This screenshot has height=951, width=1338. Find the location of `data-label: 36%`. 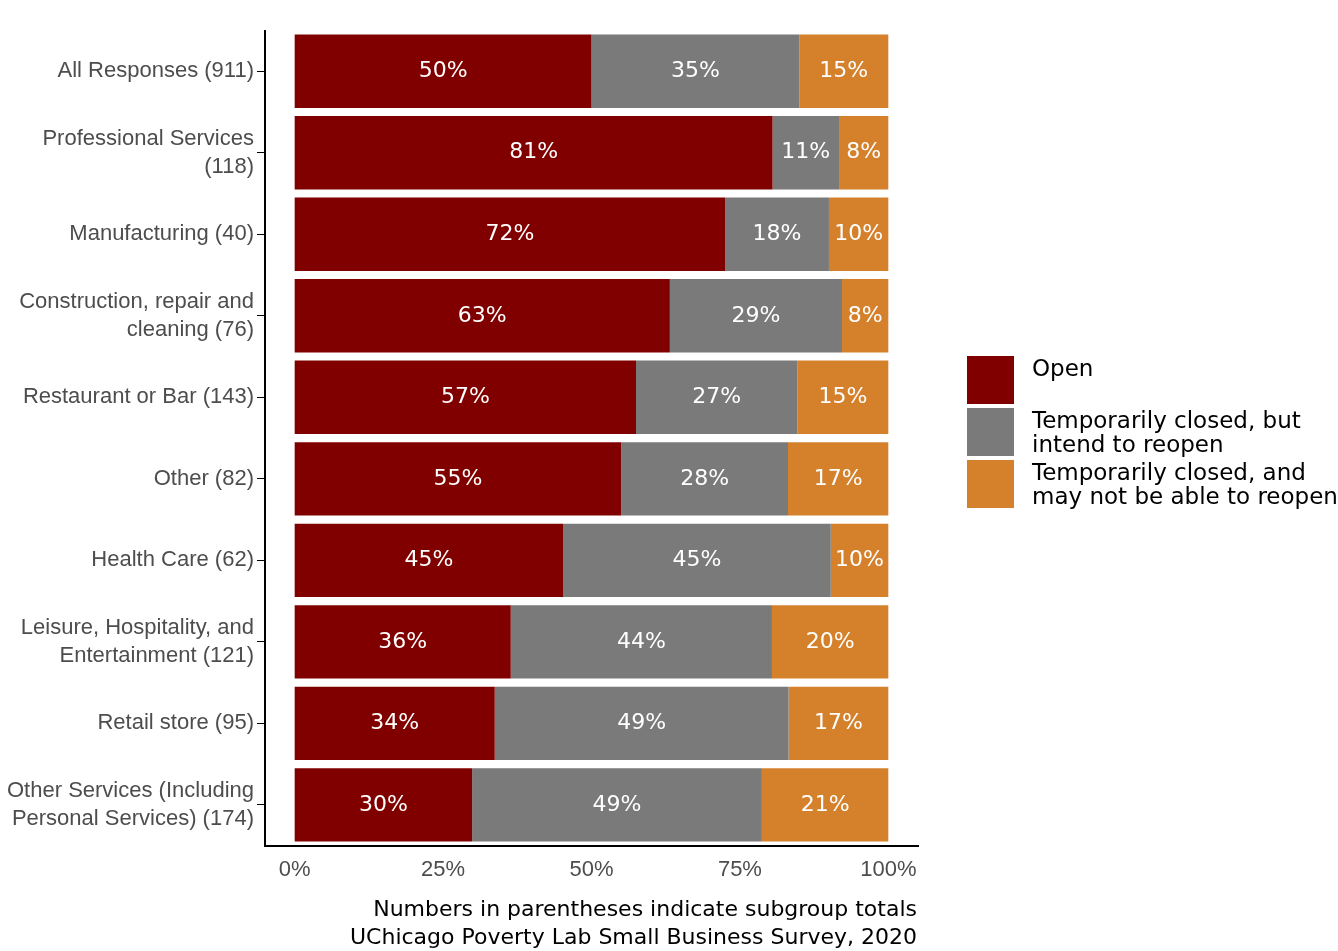

data-label: 36% is located at coordinates (403, 640).